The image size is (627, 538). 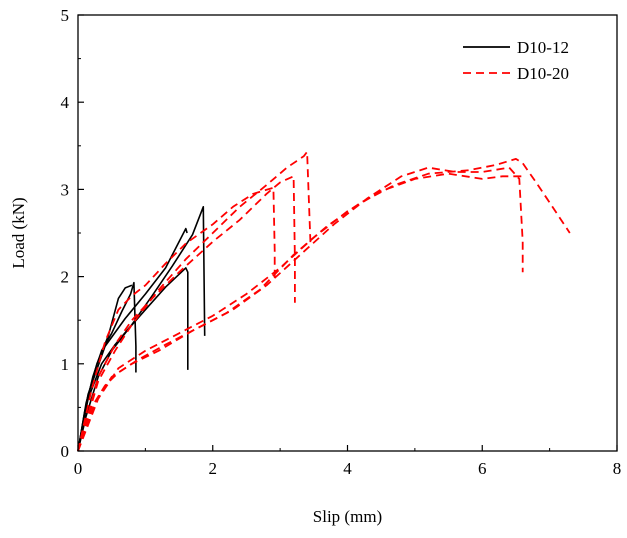 What do you see at coordinates (65, 102) in the screenshot?
I see `y-tick-label-4: 4` at bounding box center [65, 102].